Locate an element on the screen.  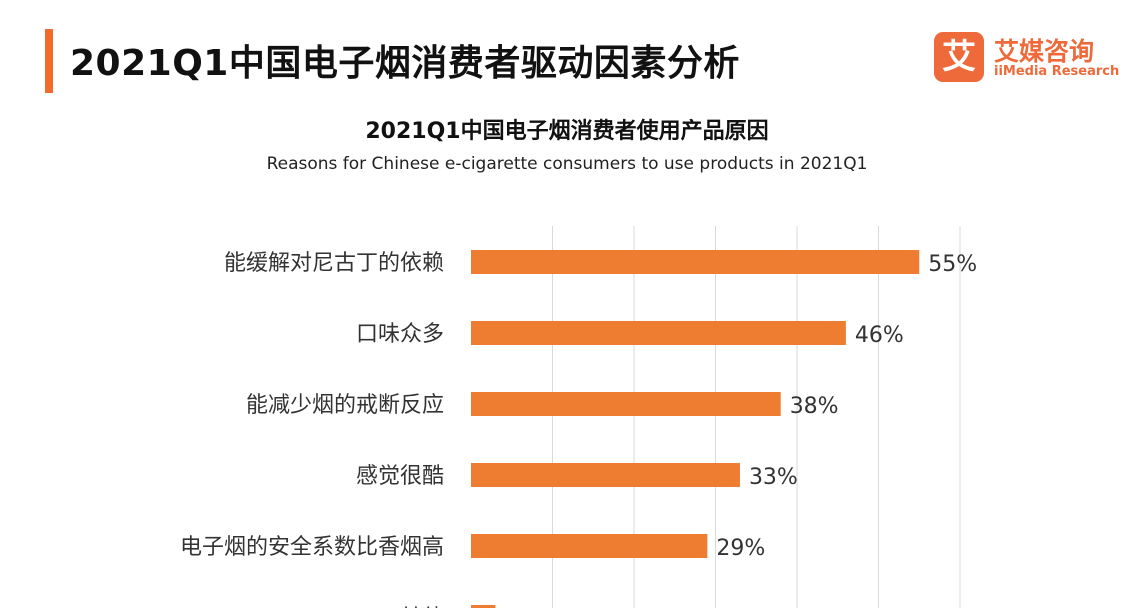
logo-name-cn: 艾媒咨询 is located at coordinates (1044, 51).